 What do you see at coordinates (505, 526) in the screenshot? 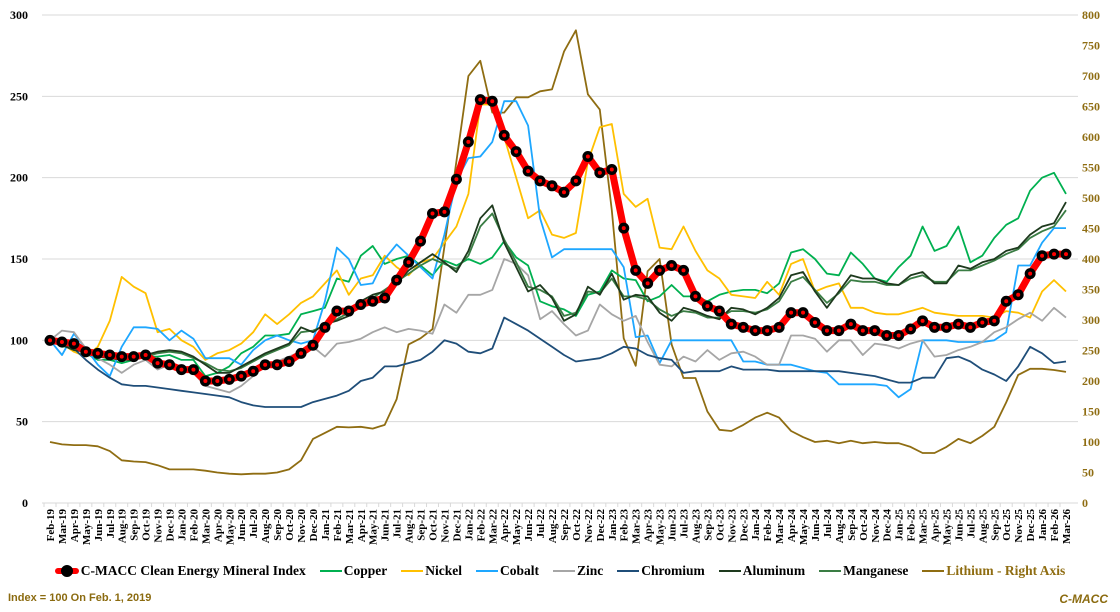
I see `x-tick-label: Apr-22` at bounding box center [505, 526].